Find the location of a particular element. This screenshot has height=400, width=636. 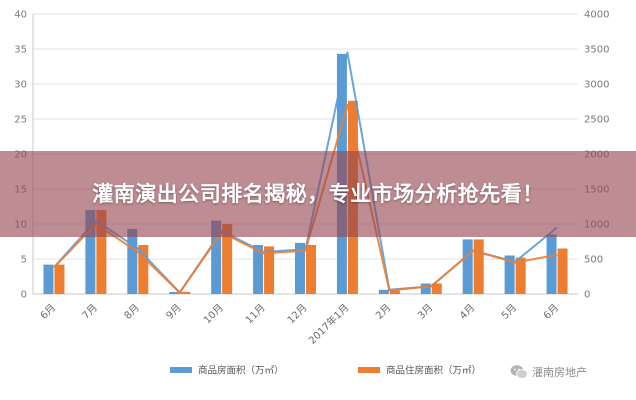

y-right-tick-label: 4000 is located at coordinates (596, 15).